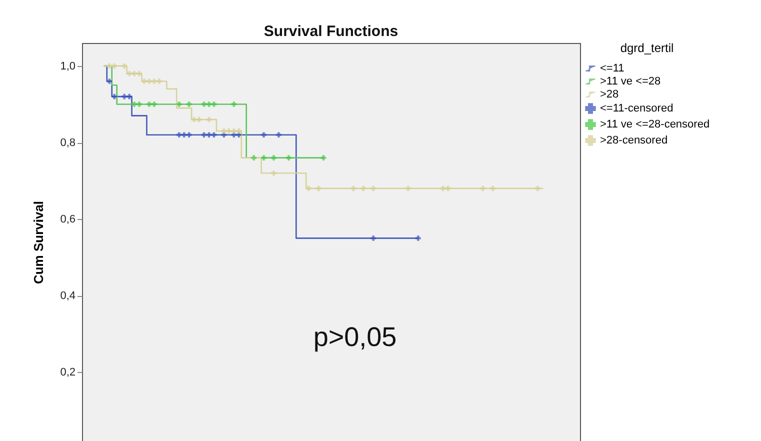  Describe the element at coordinates (647, 48) in the screenshot. I see `legend-title: dgrd_tertil` at that location.